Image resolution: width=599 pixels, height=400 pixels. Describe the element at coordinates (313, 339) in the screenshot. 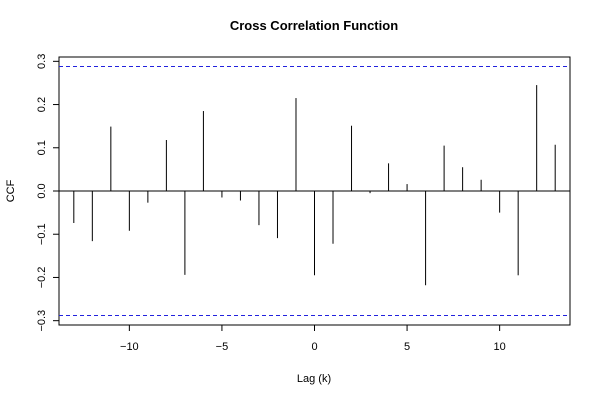

I see `x-axis: −10 −5 0 5 10` at that location.